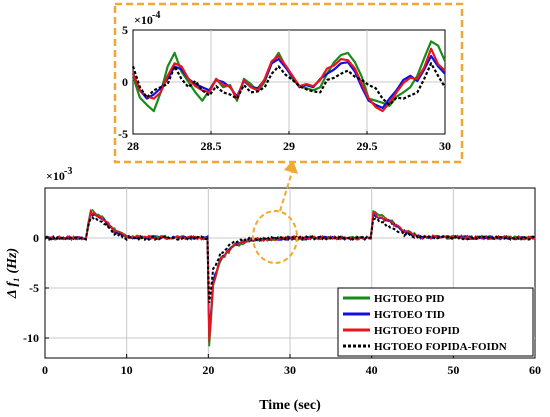  I want to click on legend-box, so click(435, 322).